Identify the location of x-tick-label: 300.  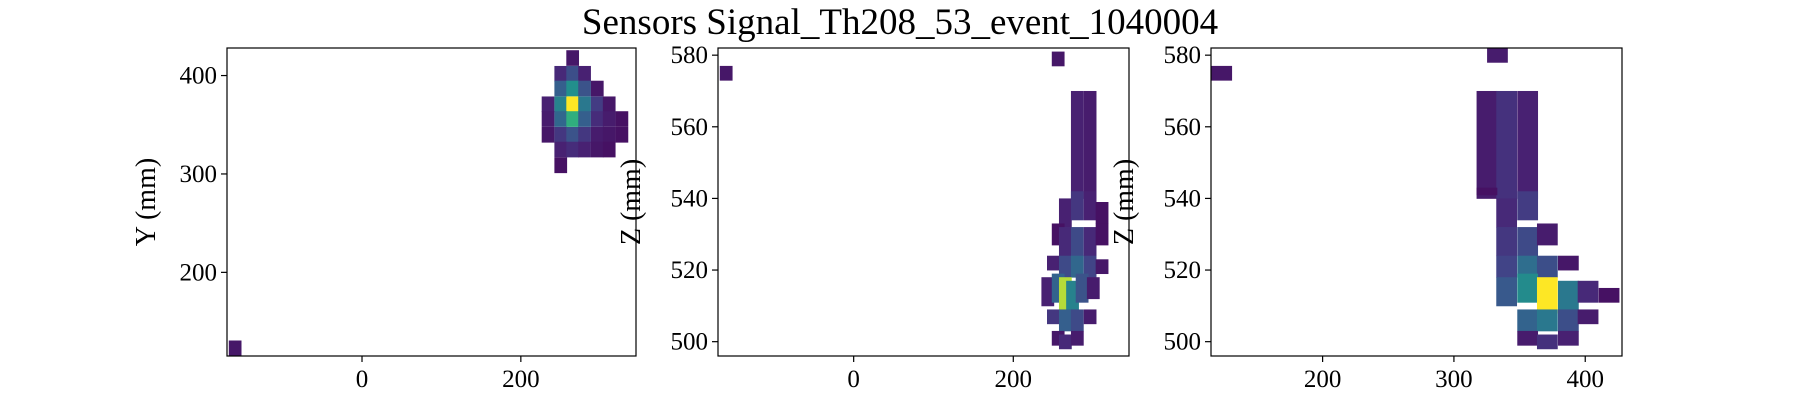
(1454, 379).